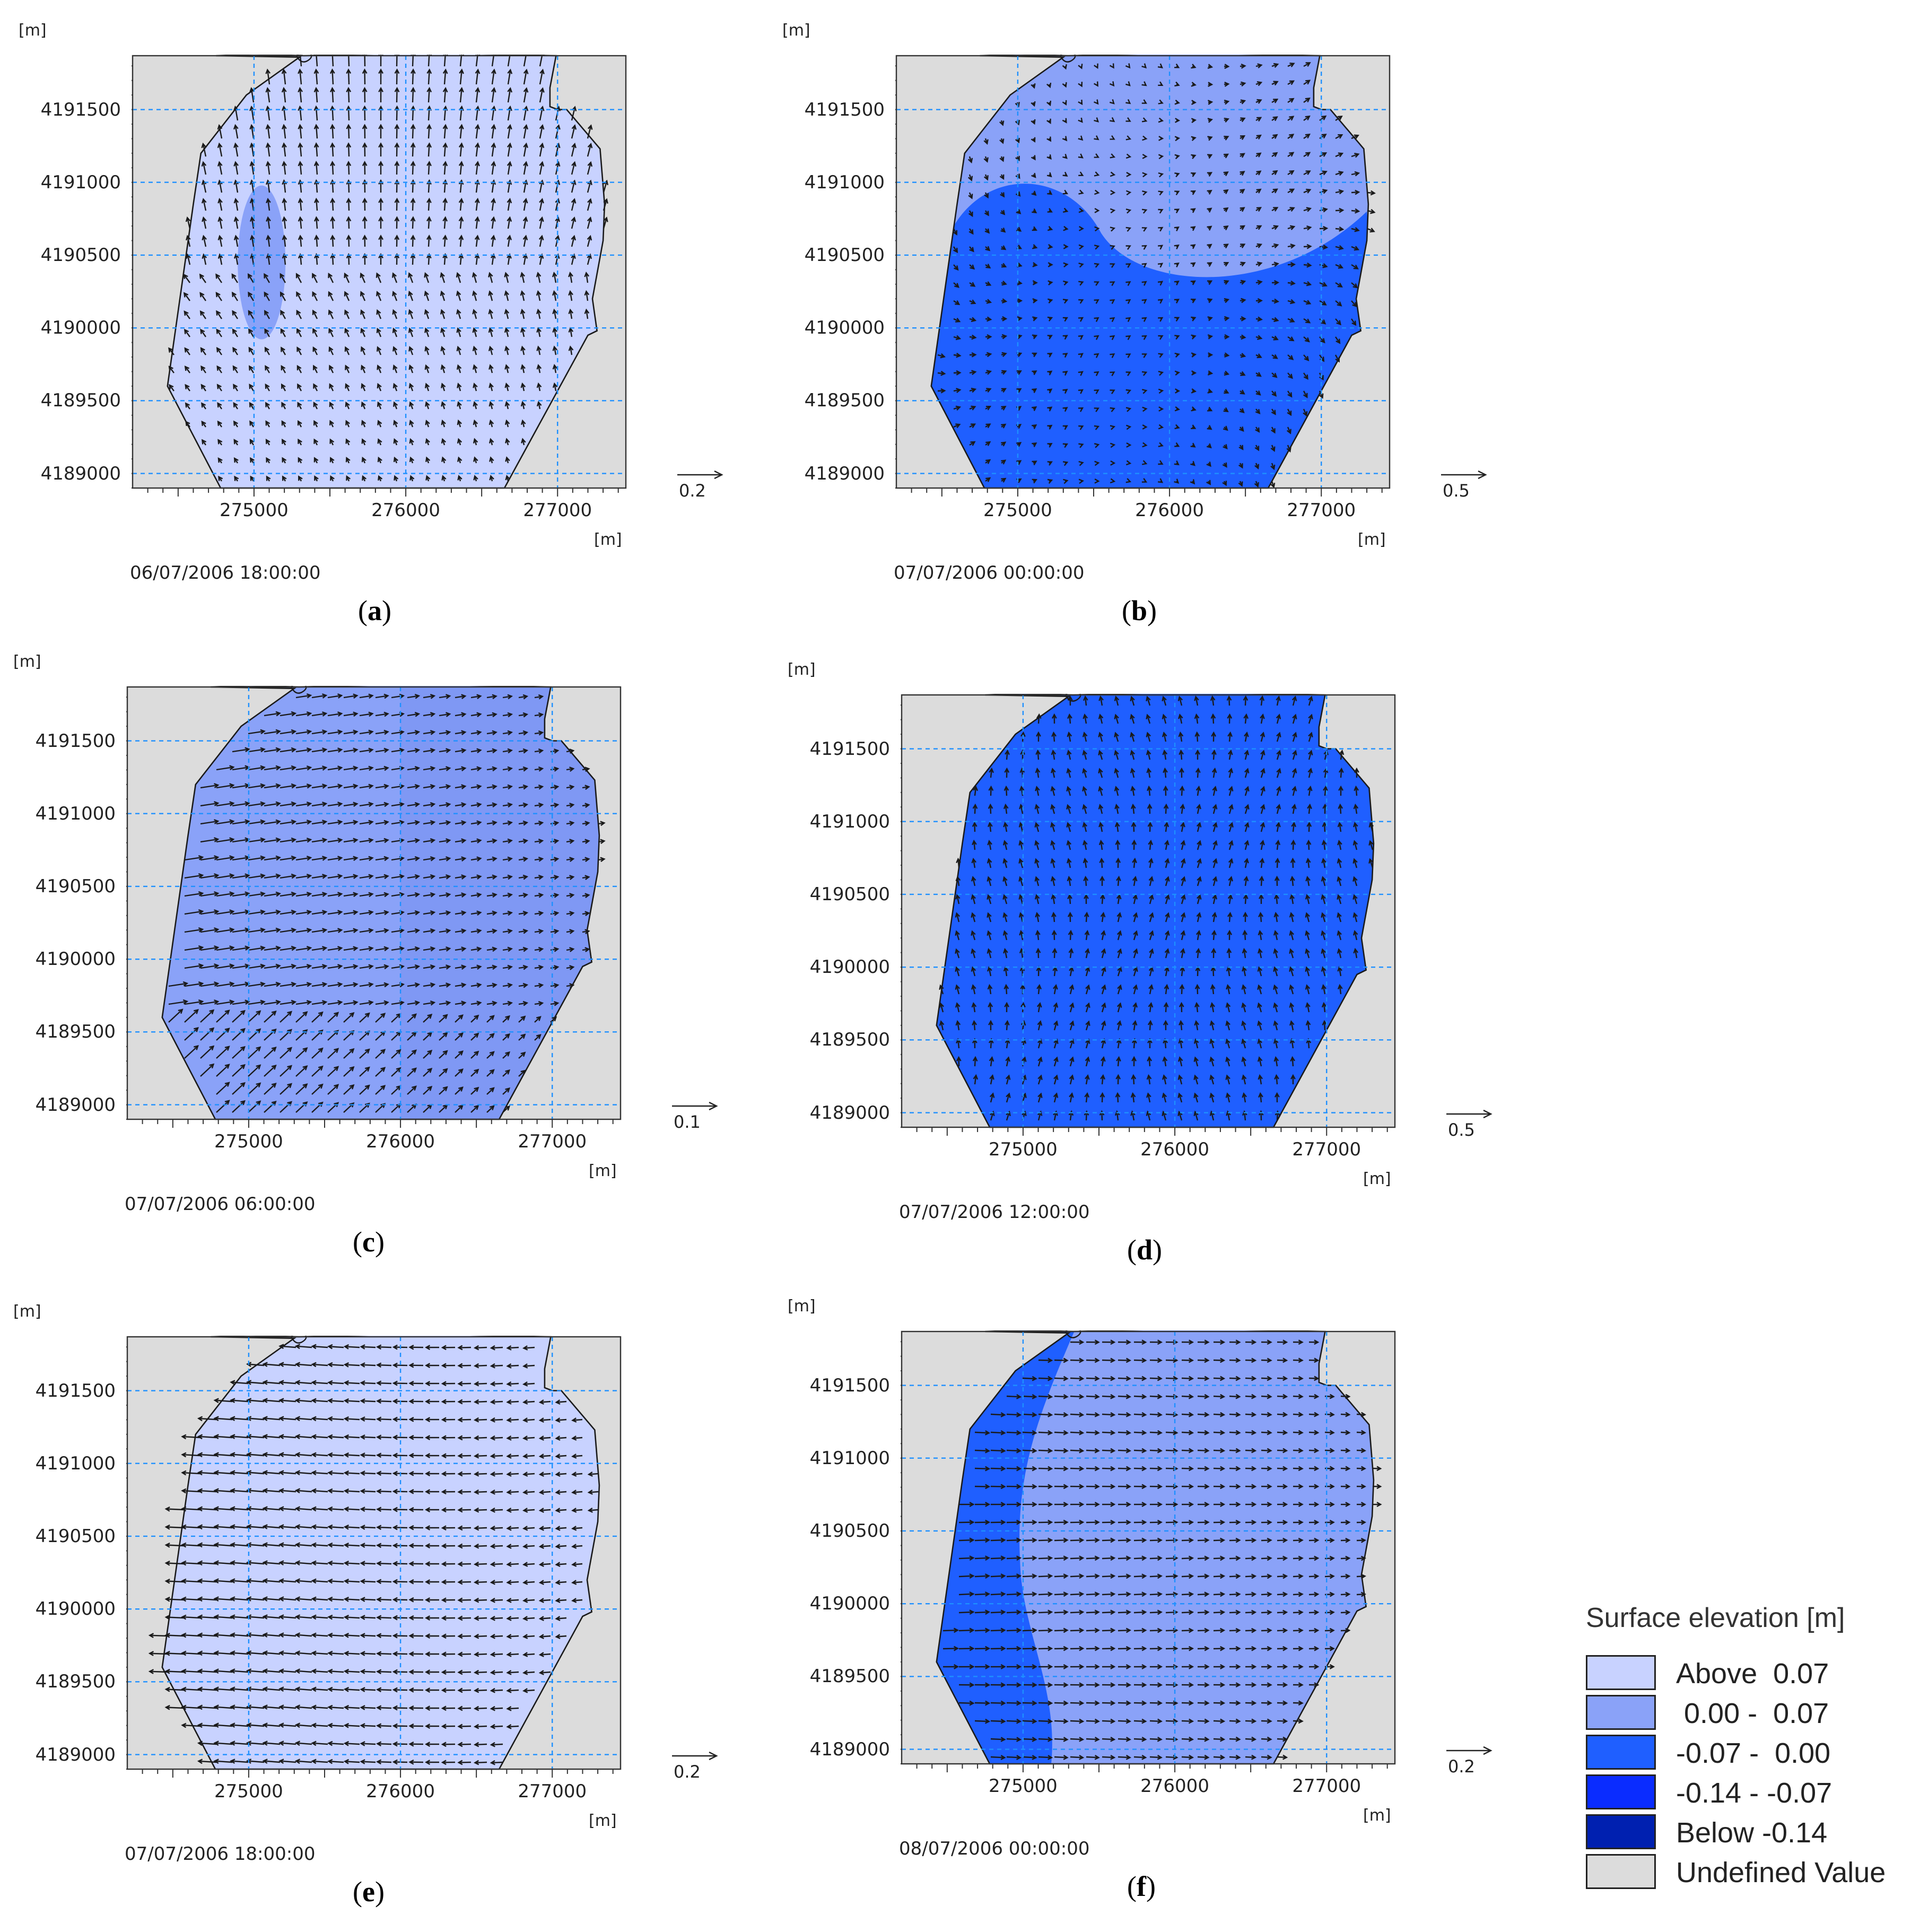 This screenshot has width=1929, height=1932. Describe the element at coordinates (1621, 1792) in the screenshot. I see `legend-swatch` at that location.